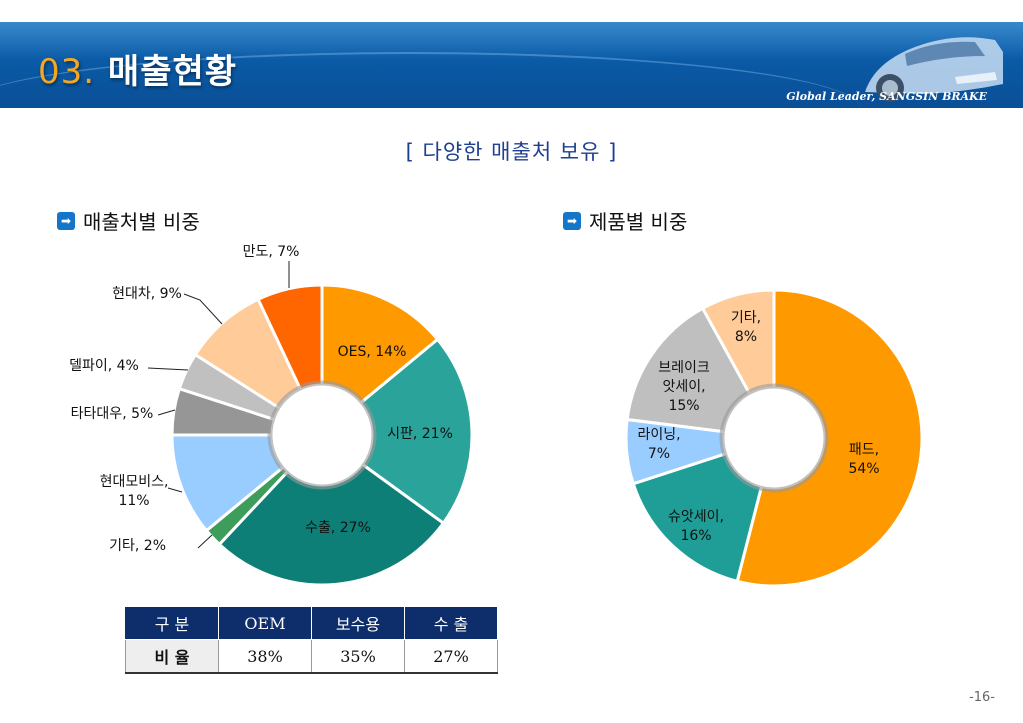 The image size is (1023, 723). What do you see at coordinates (147, 294) in the screenshot?
I see `slice-label: 현대차, 9%` at bounding box center [147, 294].